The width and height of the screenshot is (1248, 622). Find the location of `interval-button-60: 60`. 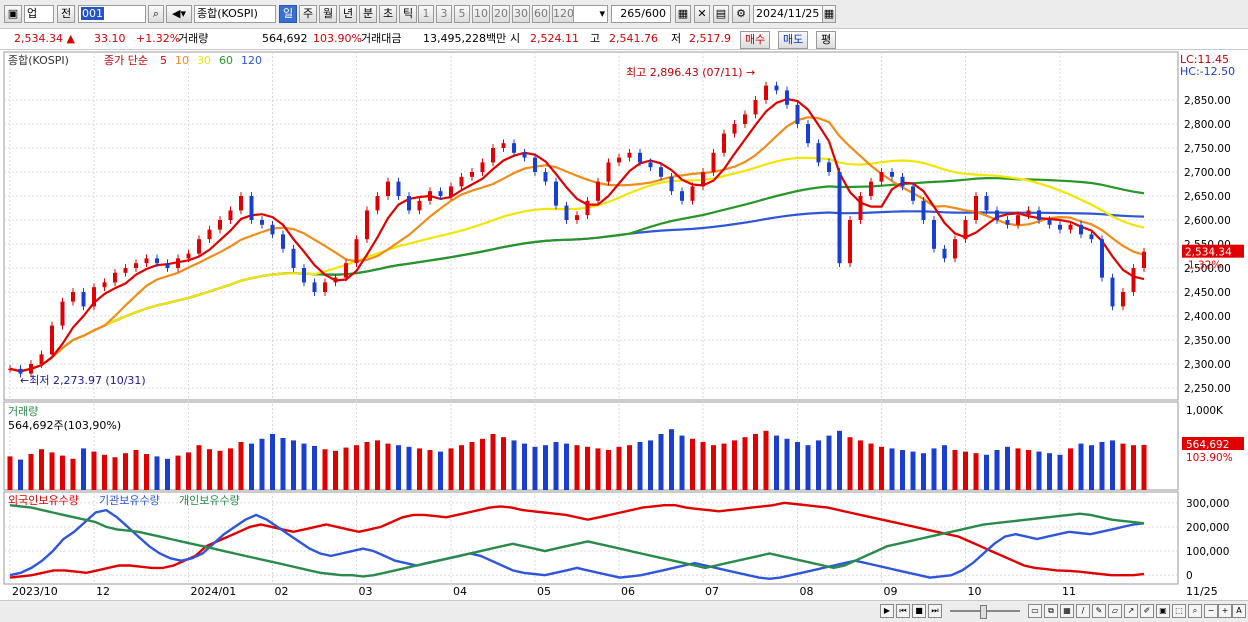

interval-button-60: 60 is located at coordinates (541, 14).